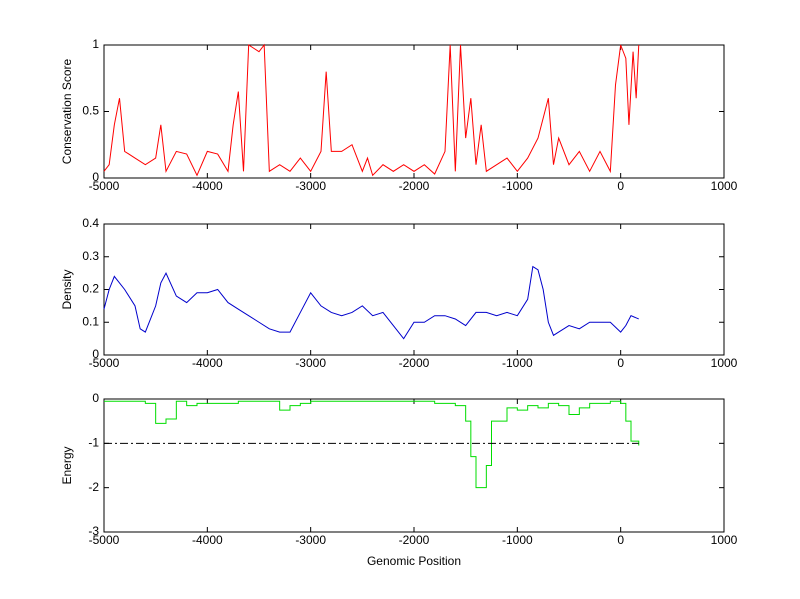  What do you see at coordinates (414, 561) in the screenshot?
I see `x-axis-label: Genomic Position` at bounding box center [414, 561].